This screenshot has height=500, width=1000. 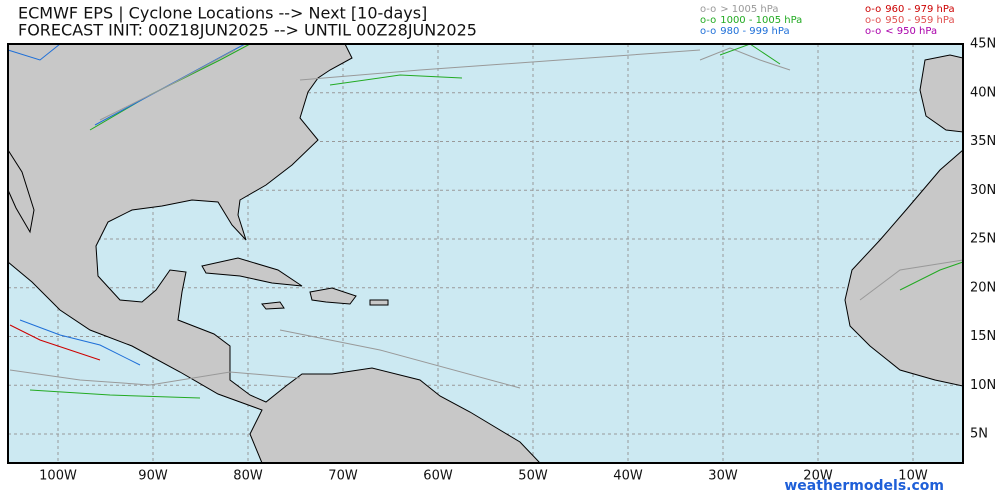 I want to click on legend-item: o-o > 1005 hPa, so click(x=739, y=9).